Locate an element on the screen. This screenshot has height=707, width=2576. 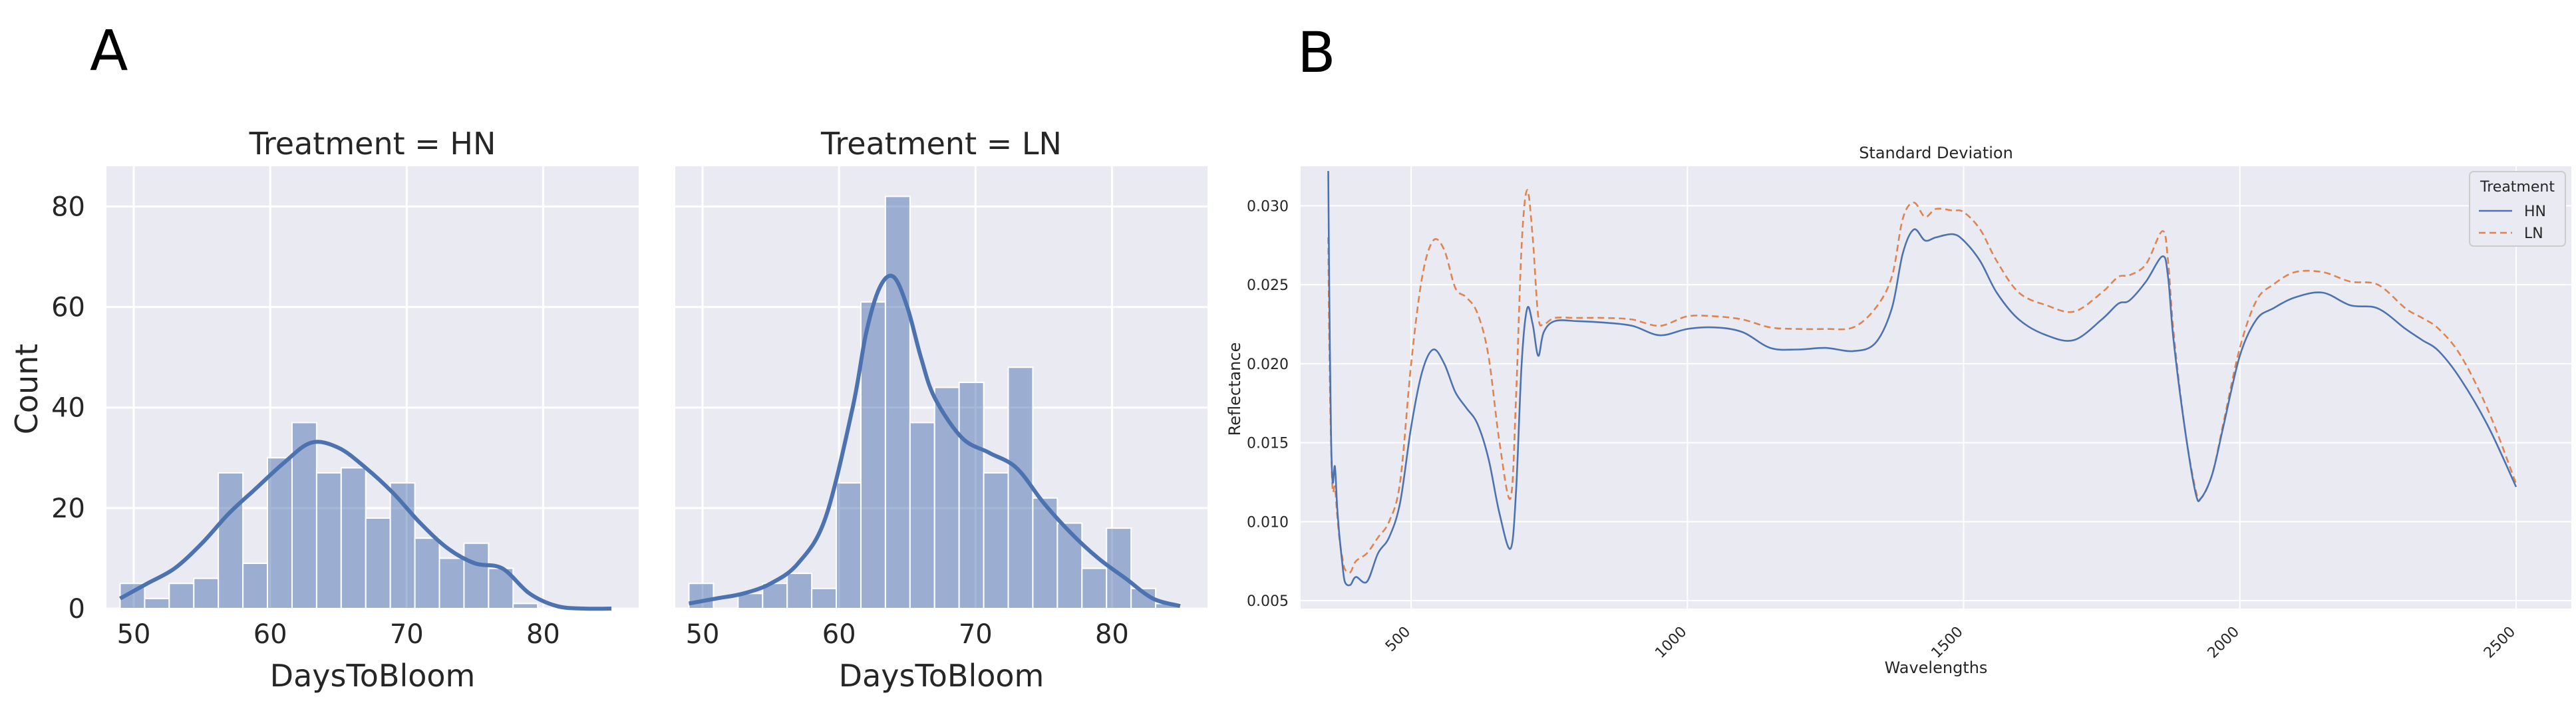
y-tick-label: 80 is located at coordinates (68, 207).